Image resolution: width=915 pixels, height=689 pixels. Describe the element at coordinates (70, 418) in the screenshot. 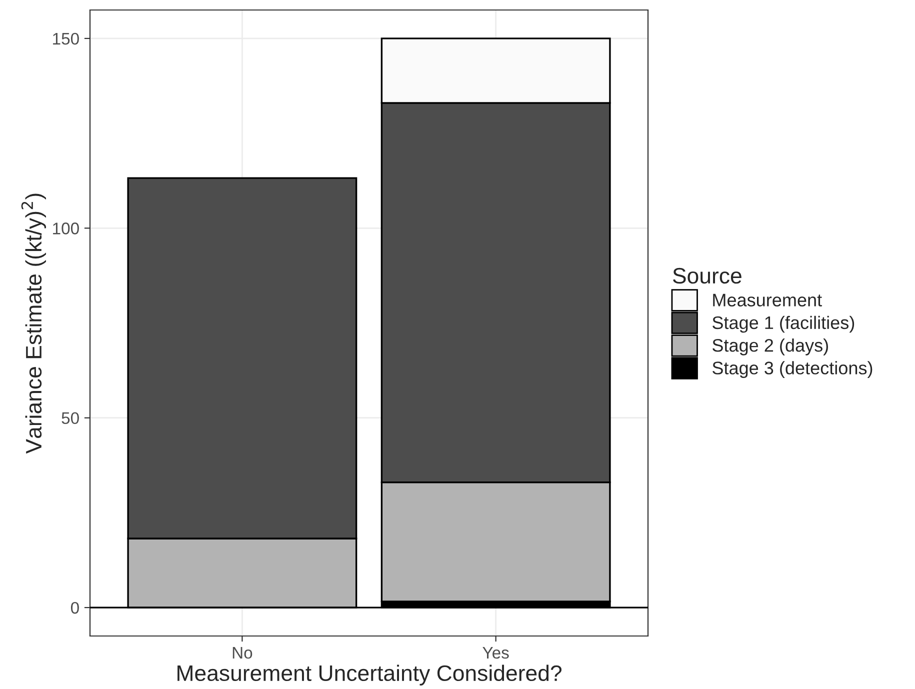

I see `y-tick-label: 50` at that location.